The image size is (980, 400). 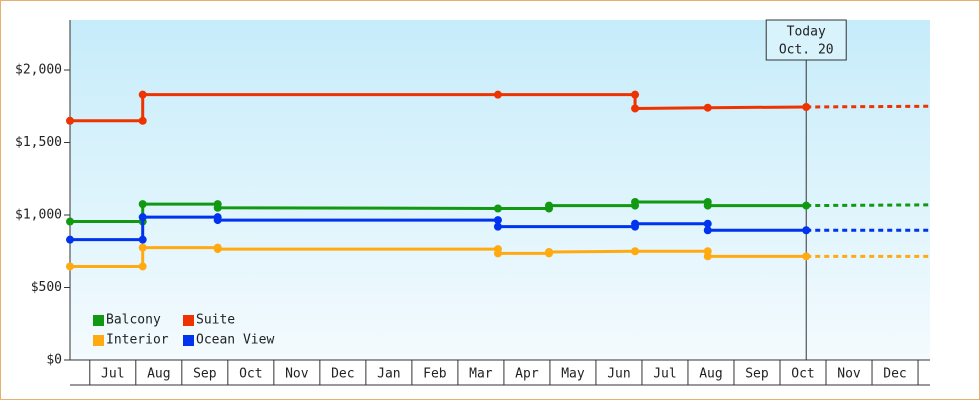 I want to click on legend-label: Suite, so click(x=215, y=320).